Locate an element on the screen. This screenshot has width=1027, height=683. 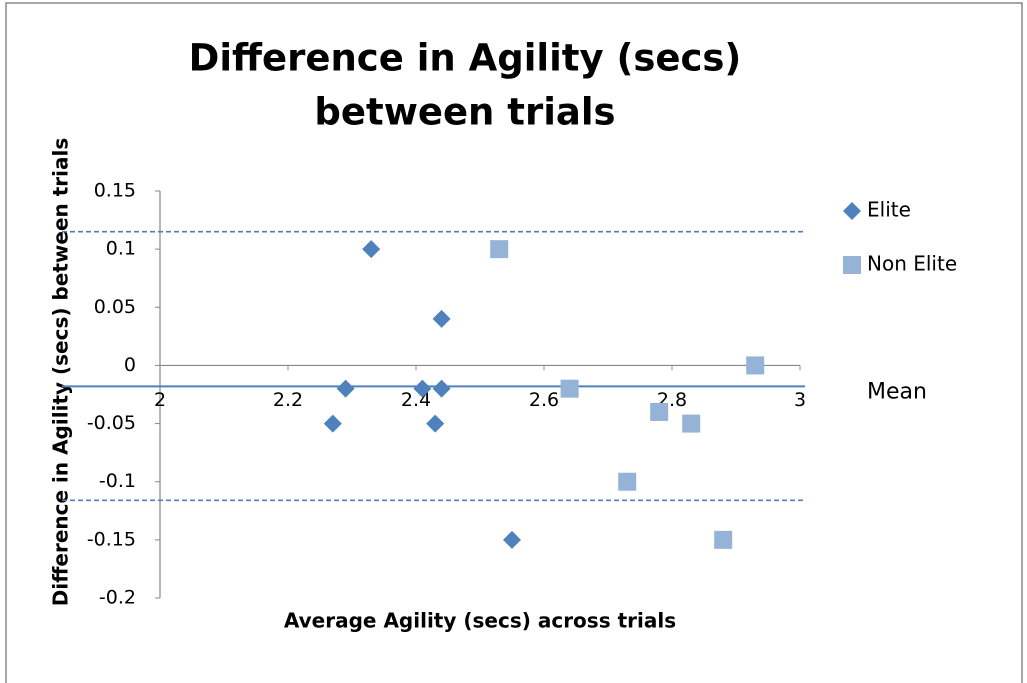
x-axis-label: Average Agility (secs) across trials is located at coordinates (480, 621).